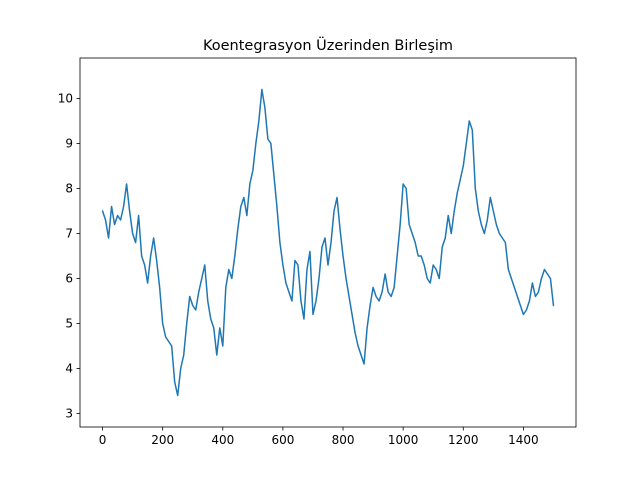 The height and width of the screenshot is (485, 640). I want to click on y-tick-label: 4, so click(69, 369).